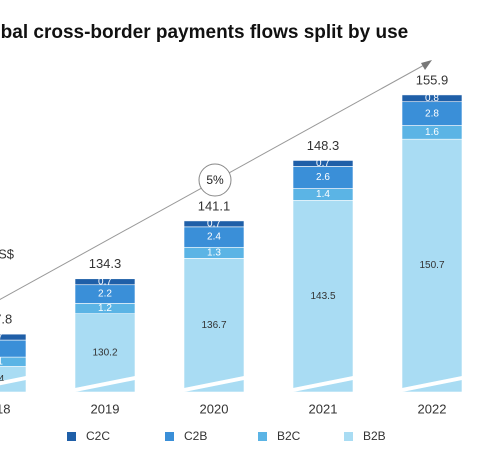 The height and width of the screenshot is (461, 480). Describe the element at coordinates (98, 436) in the screenshot. I see `legend-label: C2C` at that location.